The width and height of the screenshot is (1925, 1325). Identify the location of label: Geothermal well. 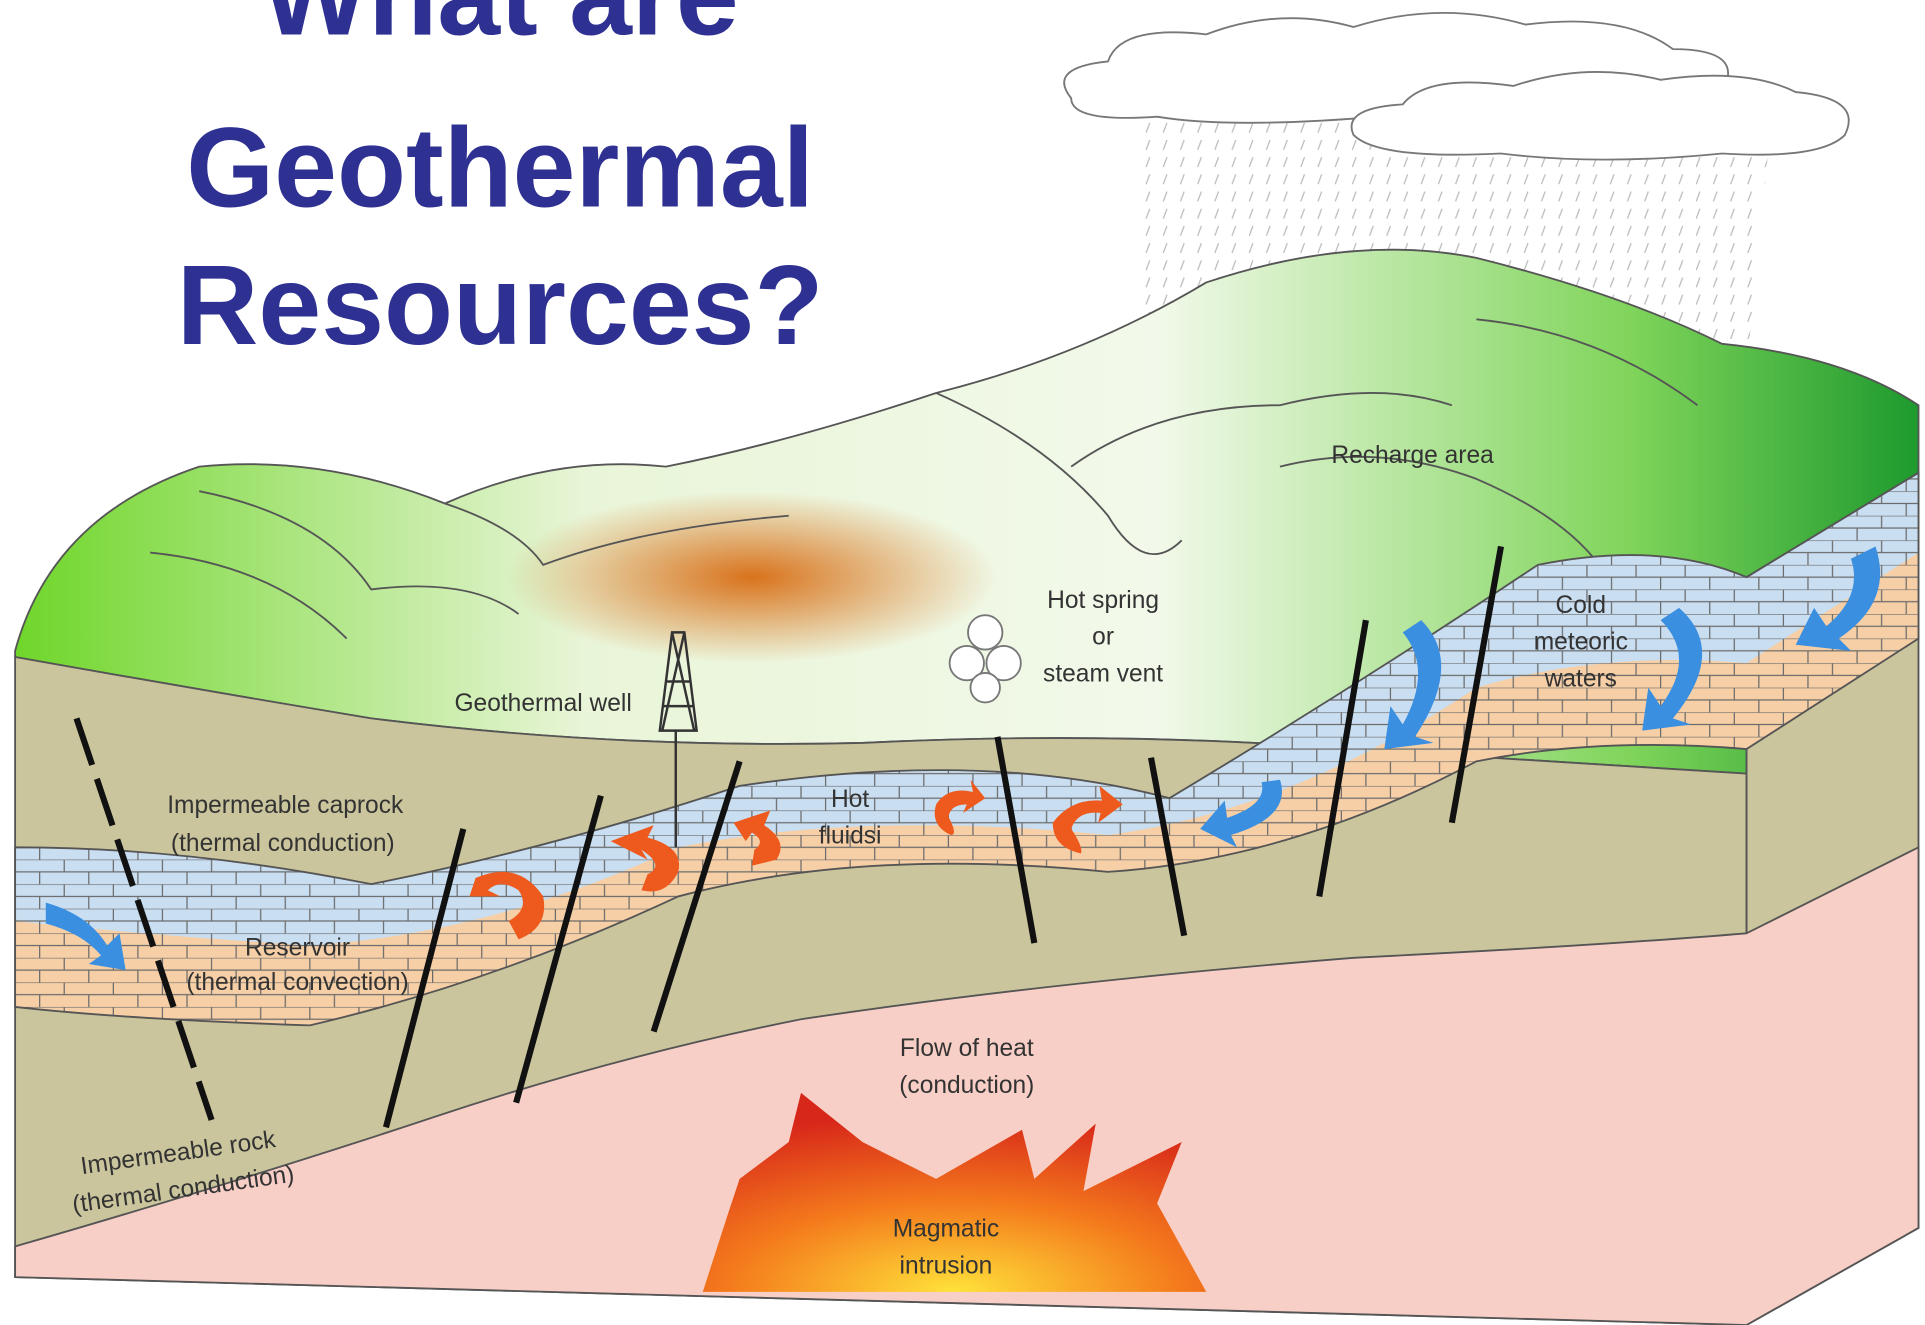
(542, 703).